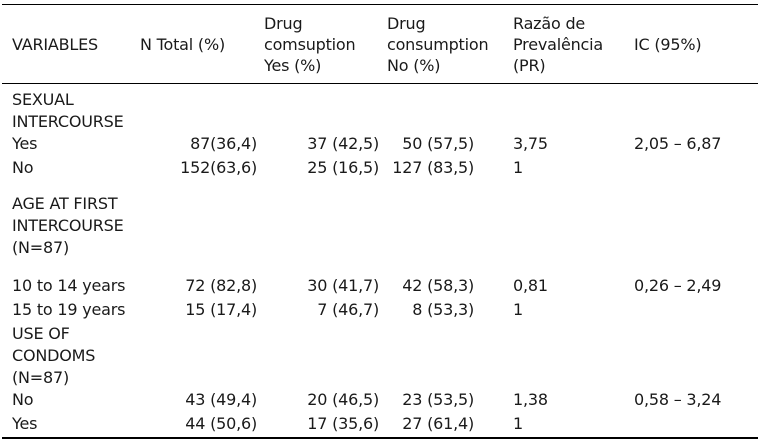 This screenshot has height=446, width=758. Describe the element at coordinates (530, 143) in the screenshot. I see `cell-pr: 3,75` at that location.